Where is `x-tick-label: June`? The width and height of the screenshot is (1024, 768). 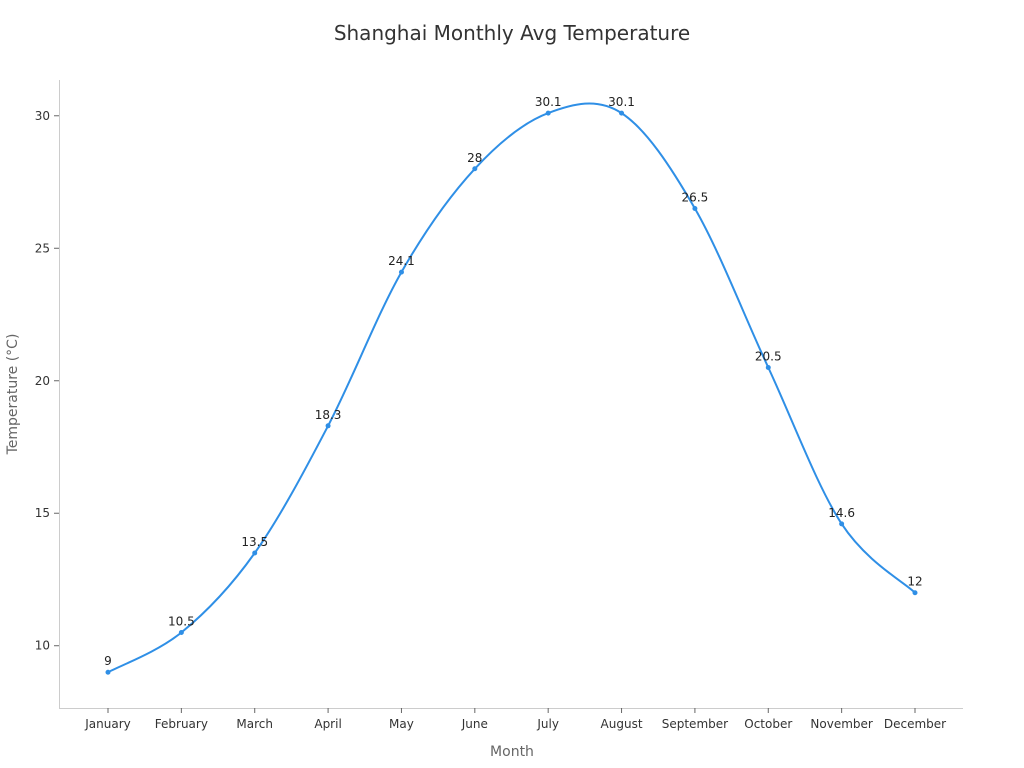
x-tick-label: June is located at coordinates (474, 724).